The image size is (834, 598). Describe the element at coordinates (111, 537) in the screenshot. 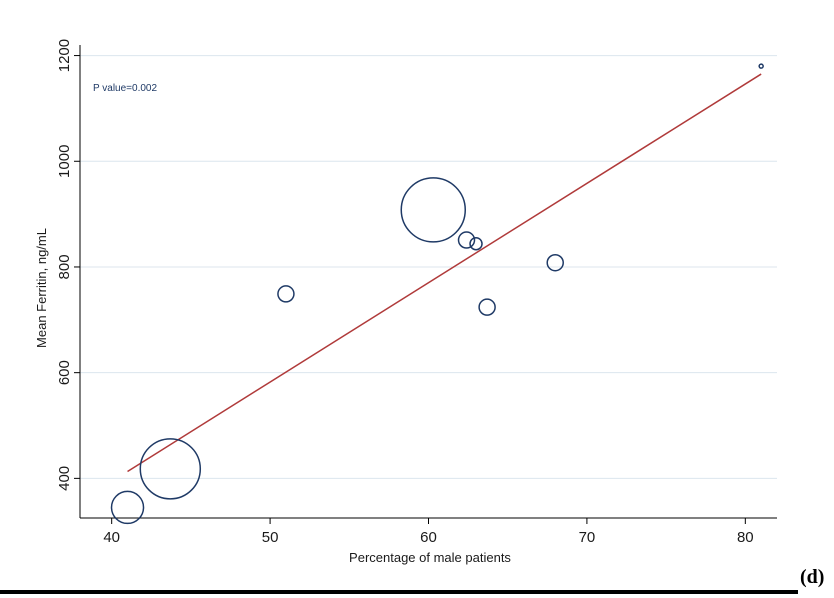

I see `x-tick-label: 40` at that location.